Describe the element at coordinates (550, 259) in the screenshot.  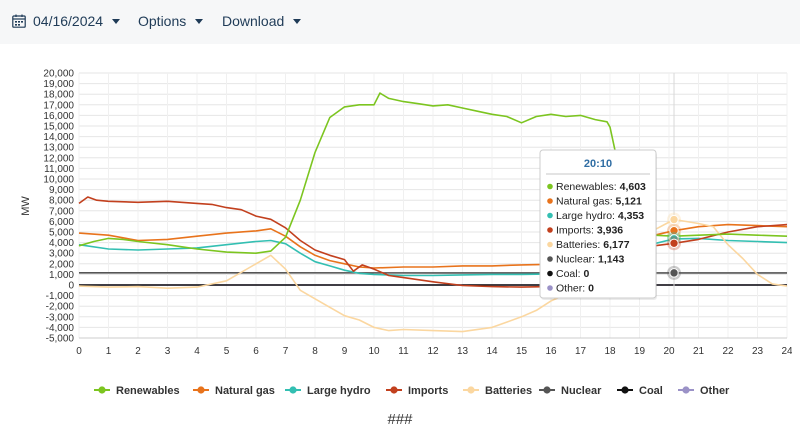
I see `tooltip-dot-nuclear` at that location.